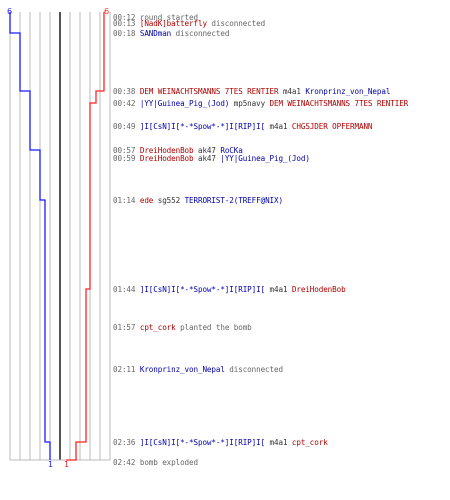 This screenshot has height=500, width=450. I want to click on log-entry: 00:12 round started, so click(155, 17).